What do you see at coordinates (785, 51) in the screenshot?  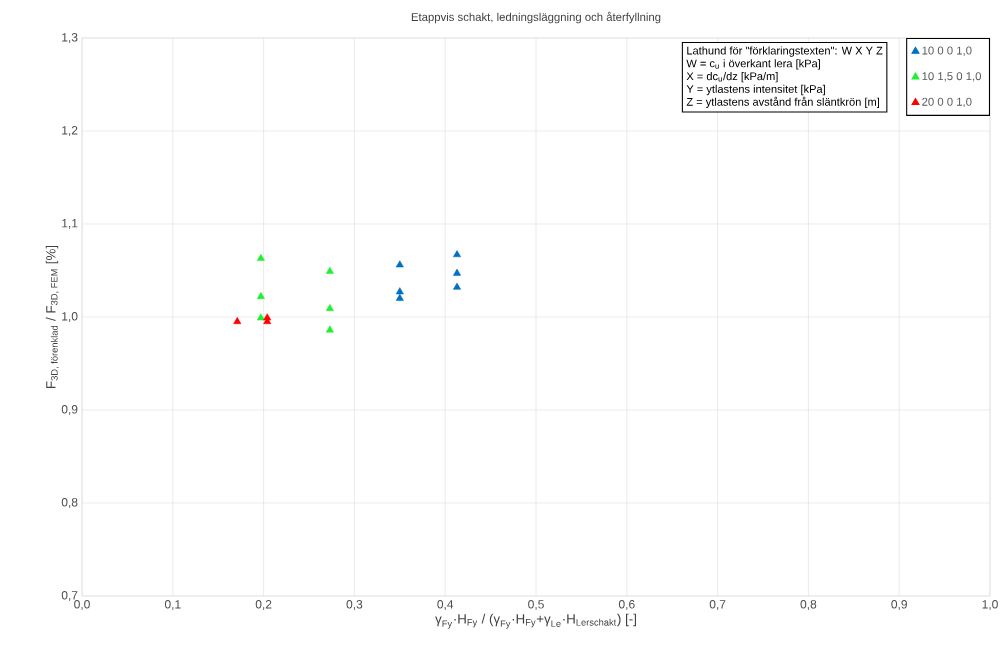 I see `annotation: Lathund för "förklaringstexten": W X Y Z` at bounding box center [785, 51].